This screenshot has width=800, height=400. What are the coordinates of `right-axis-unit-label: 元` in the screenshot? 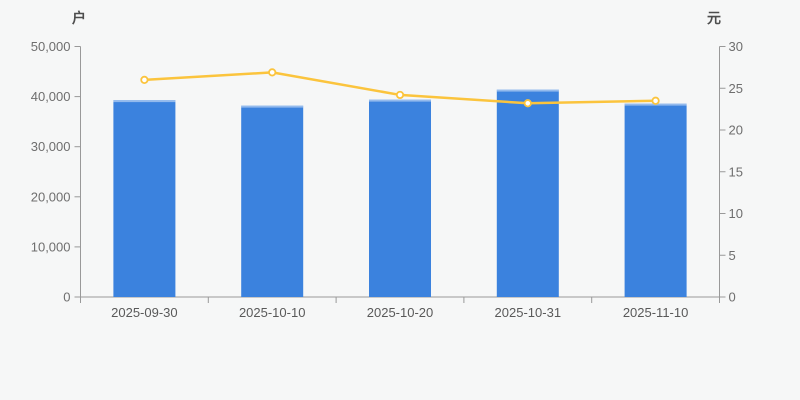 It's located at (714, 18).